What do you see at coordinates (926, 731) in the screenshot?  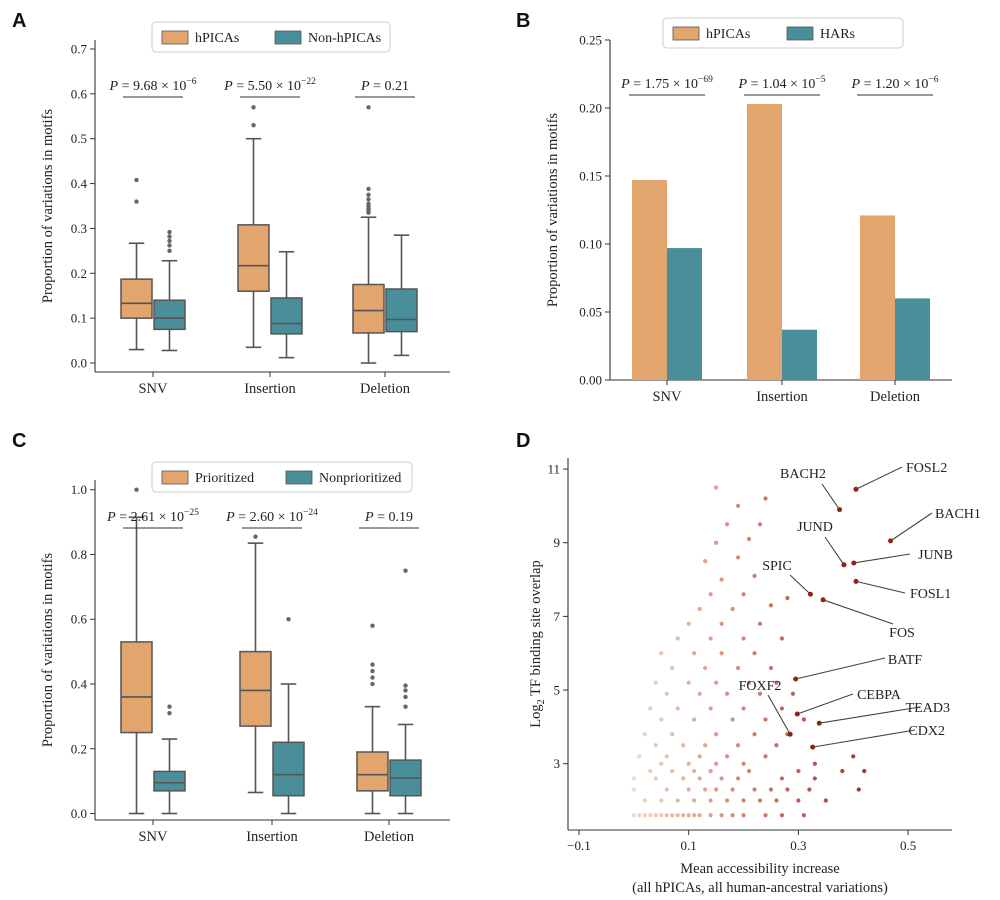 I see `panel-d-gene-label: CDX2` at bounding box center [926, 731].